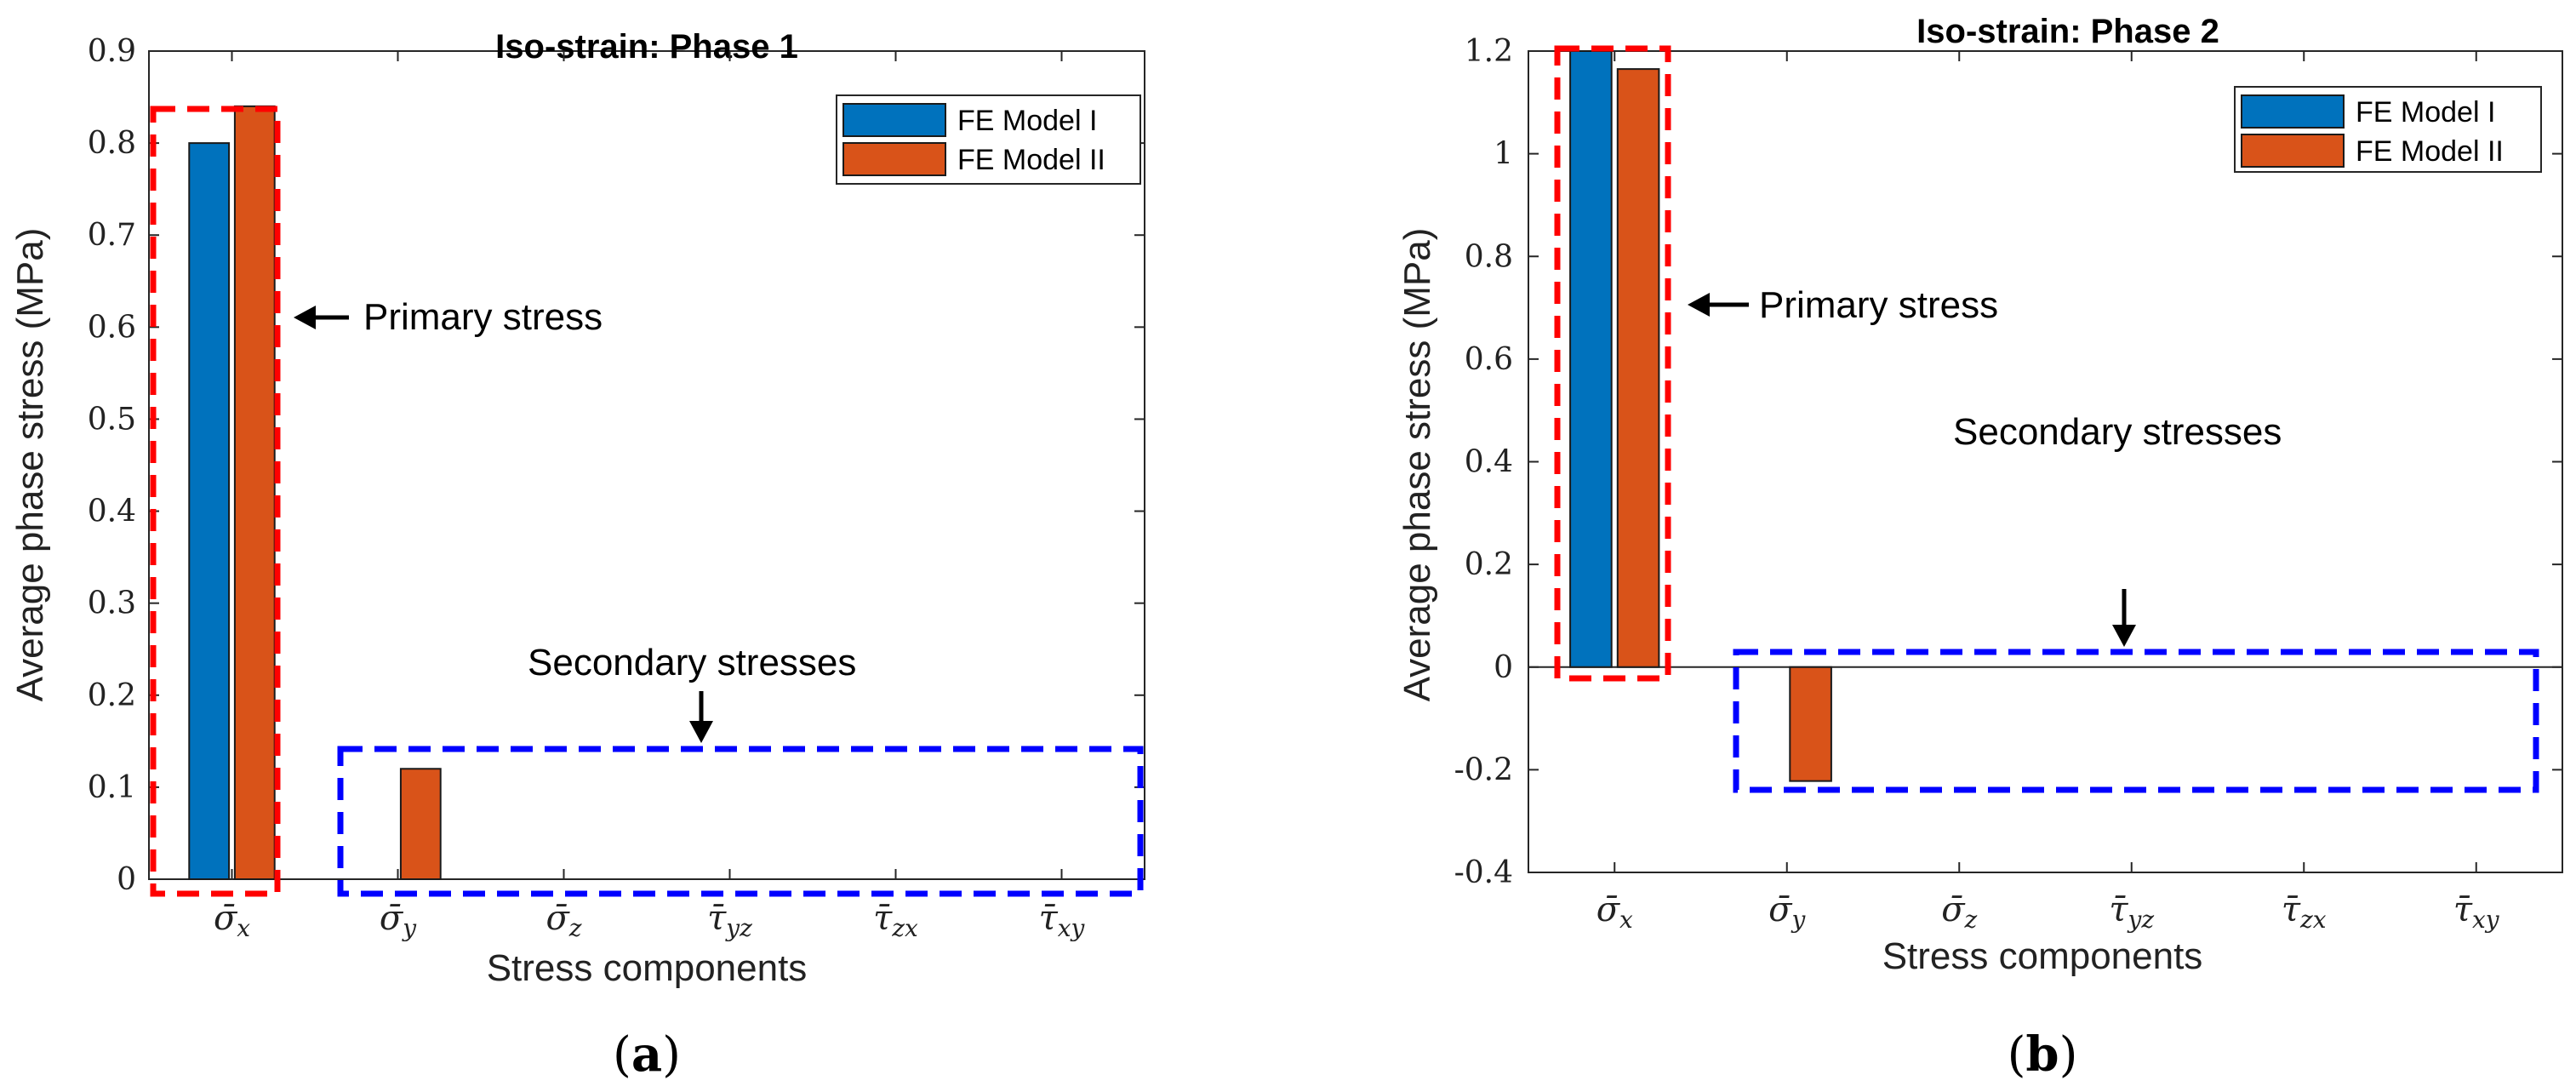 This screenshot has height=1092, width=2576. I want to click on y-tick-label: 0.7, so click(112, 235).